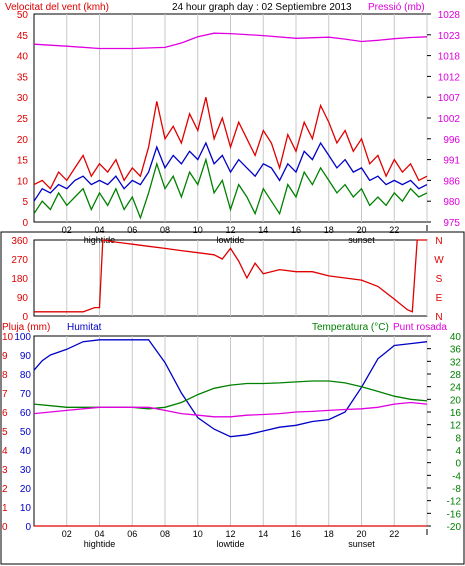 The height and width of the screenshot is (566, 465). I want to click on temp-y-tick-label: 8, so click(458, 438).